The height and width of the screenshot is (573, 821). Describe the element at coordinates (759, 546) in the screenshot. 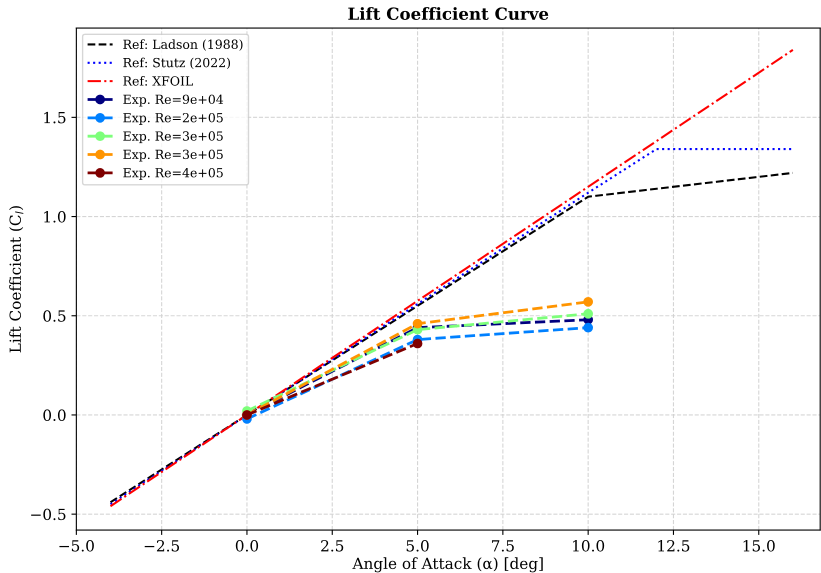

I see `x-tick-label: 15.0` at that location.